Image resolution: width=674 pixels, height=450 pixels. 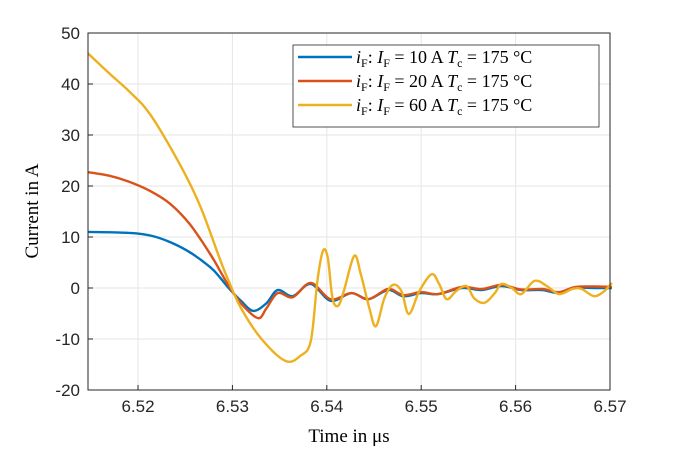 What do you see at coordinates (515, 406) in the screenshot?
I see `x-tick-label: 6.56` at bounding box center [515, 406].